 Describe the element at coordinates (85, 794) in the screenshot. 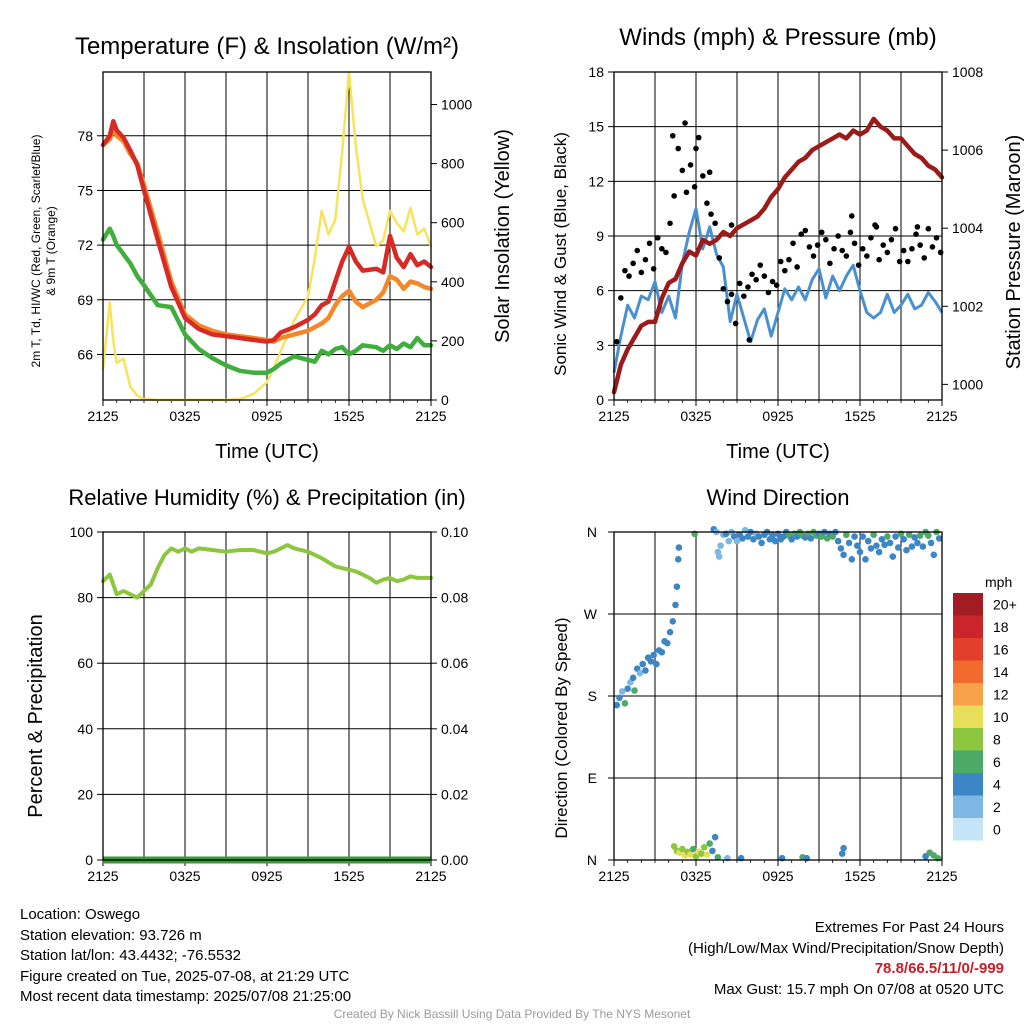

I see `rh-ytick-label: 20` at that location.